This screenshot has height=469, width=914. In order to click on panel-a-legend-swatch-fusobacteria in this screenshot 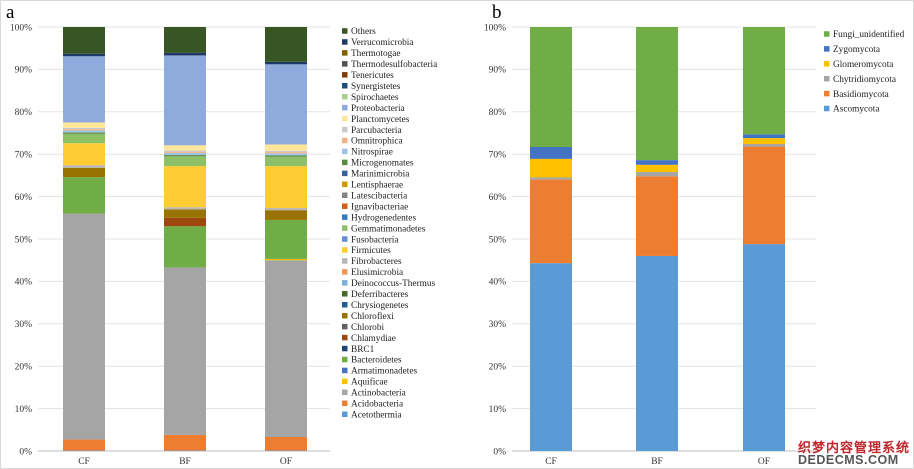, I will do `click(345, 239)`.